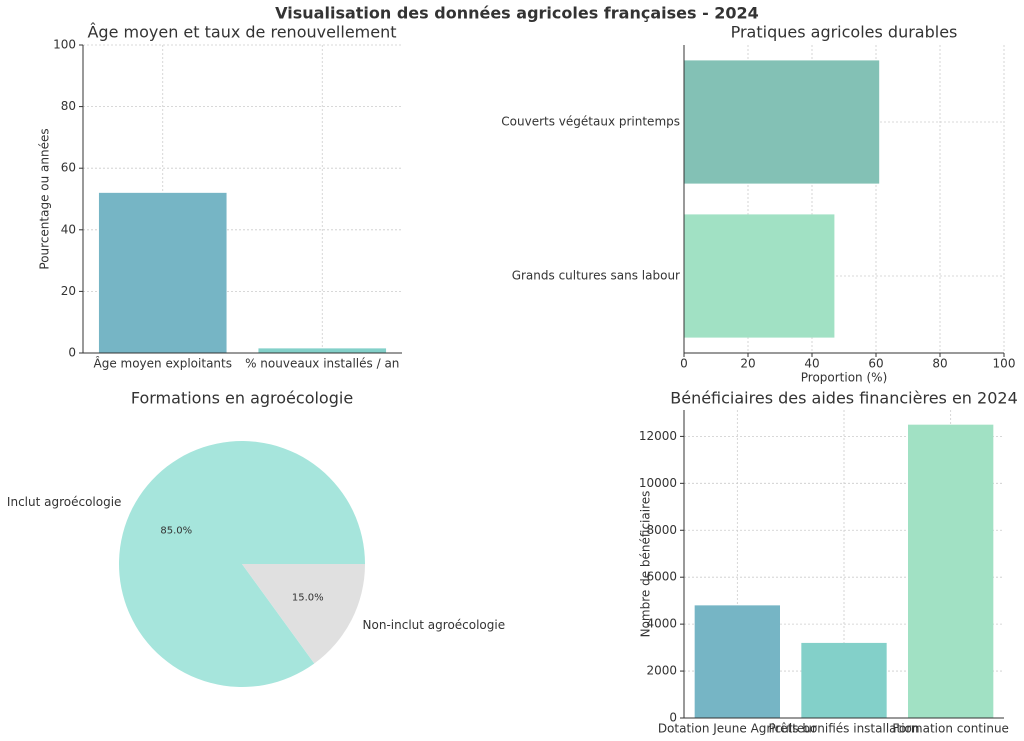  What do you see at coordinates (1004, 364) in the screenshot?
I see `x-tick-label: 100` at bounding box center [1004, 364].